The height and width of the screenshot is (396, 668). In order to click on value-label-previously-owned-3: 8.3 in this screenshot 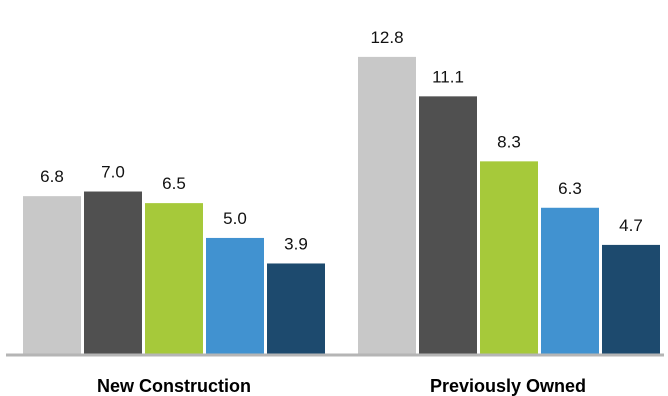, I will do `click(509, 141)`.